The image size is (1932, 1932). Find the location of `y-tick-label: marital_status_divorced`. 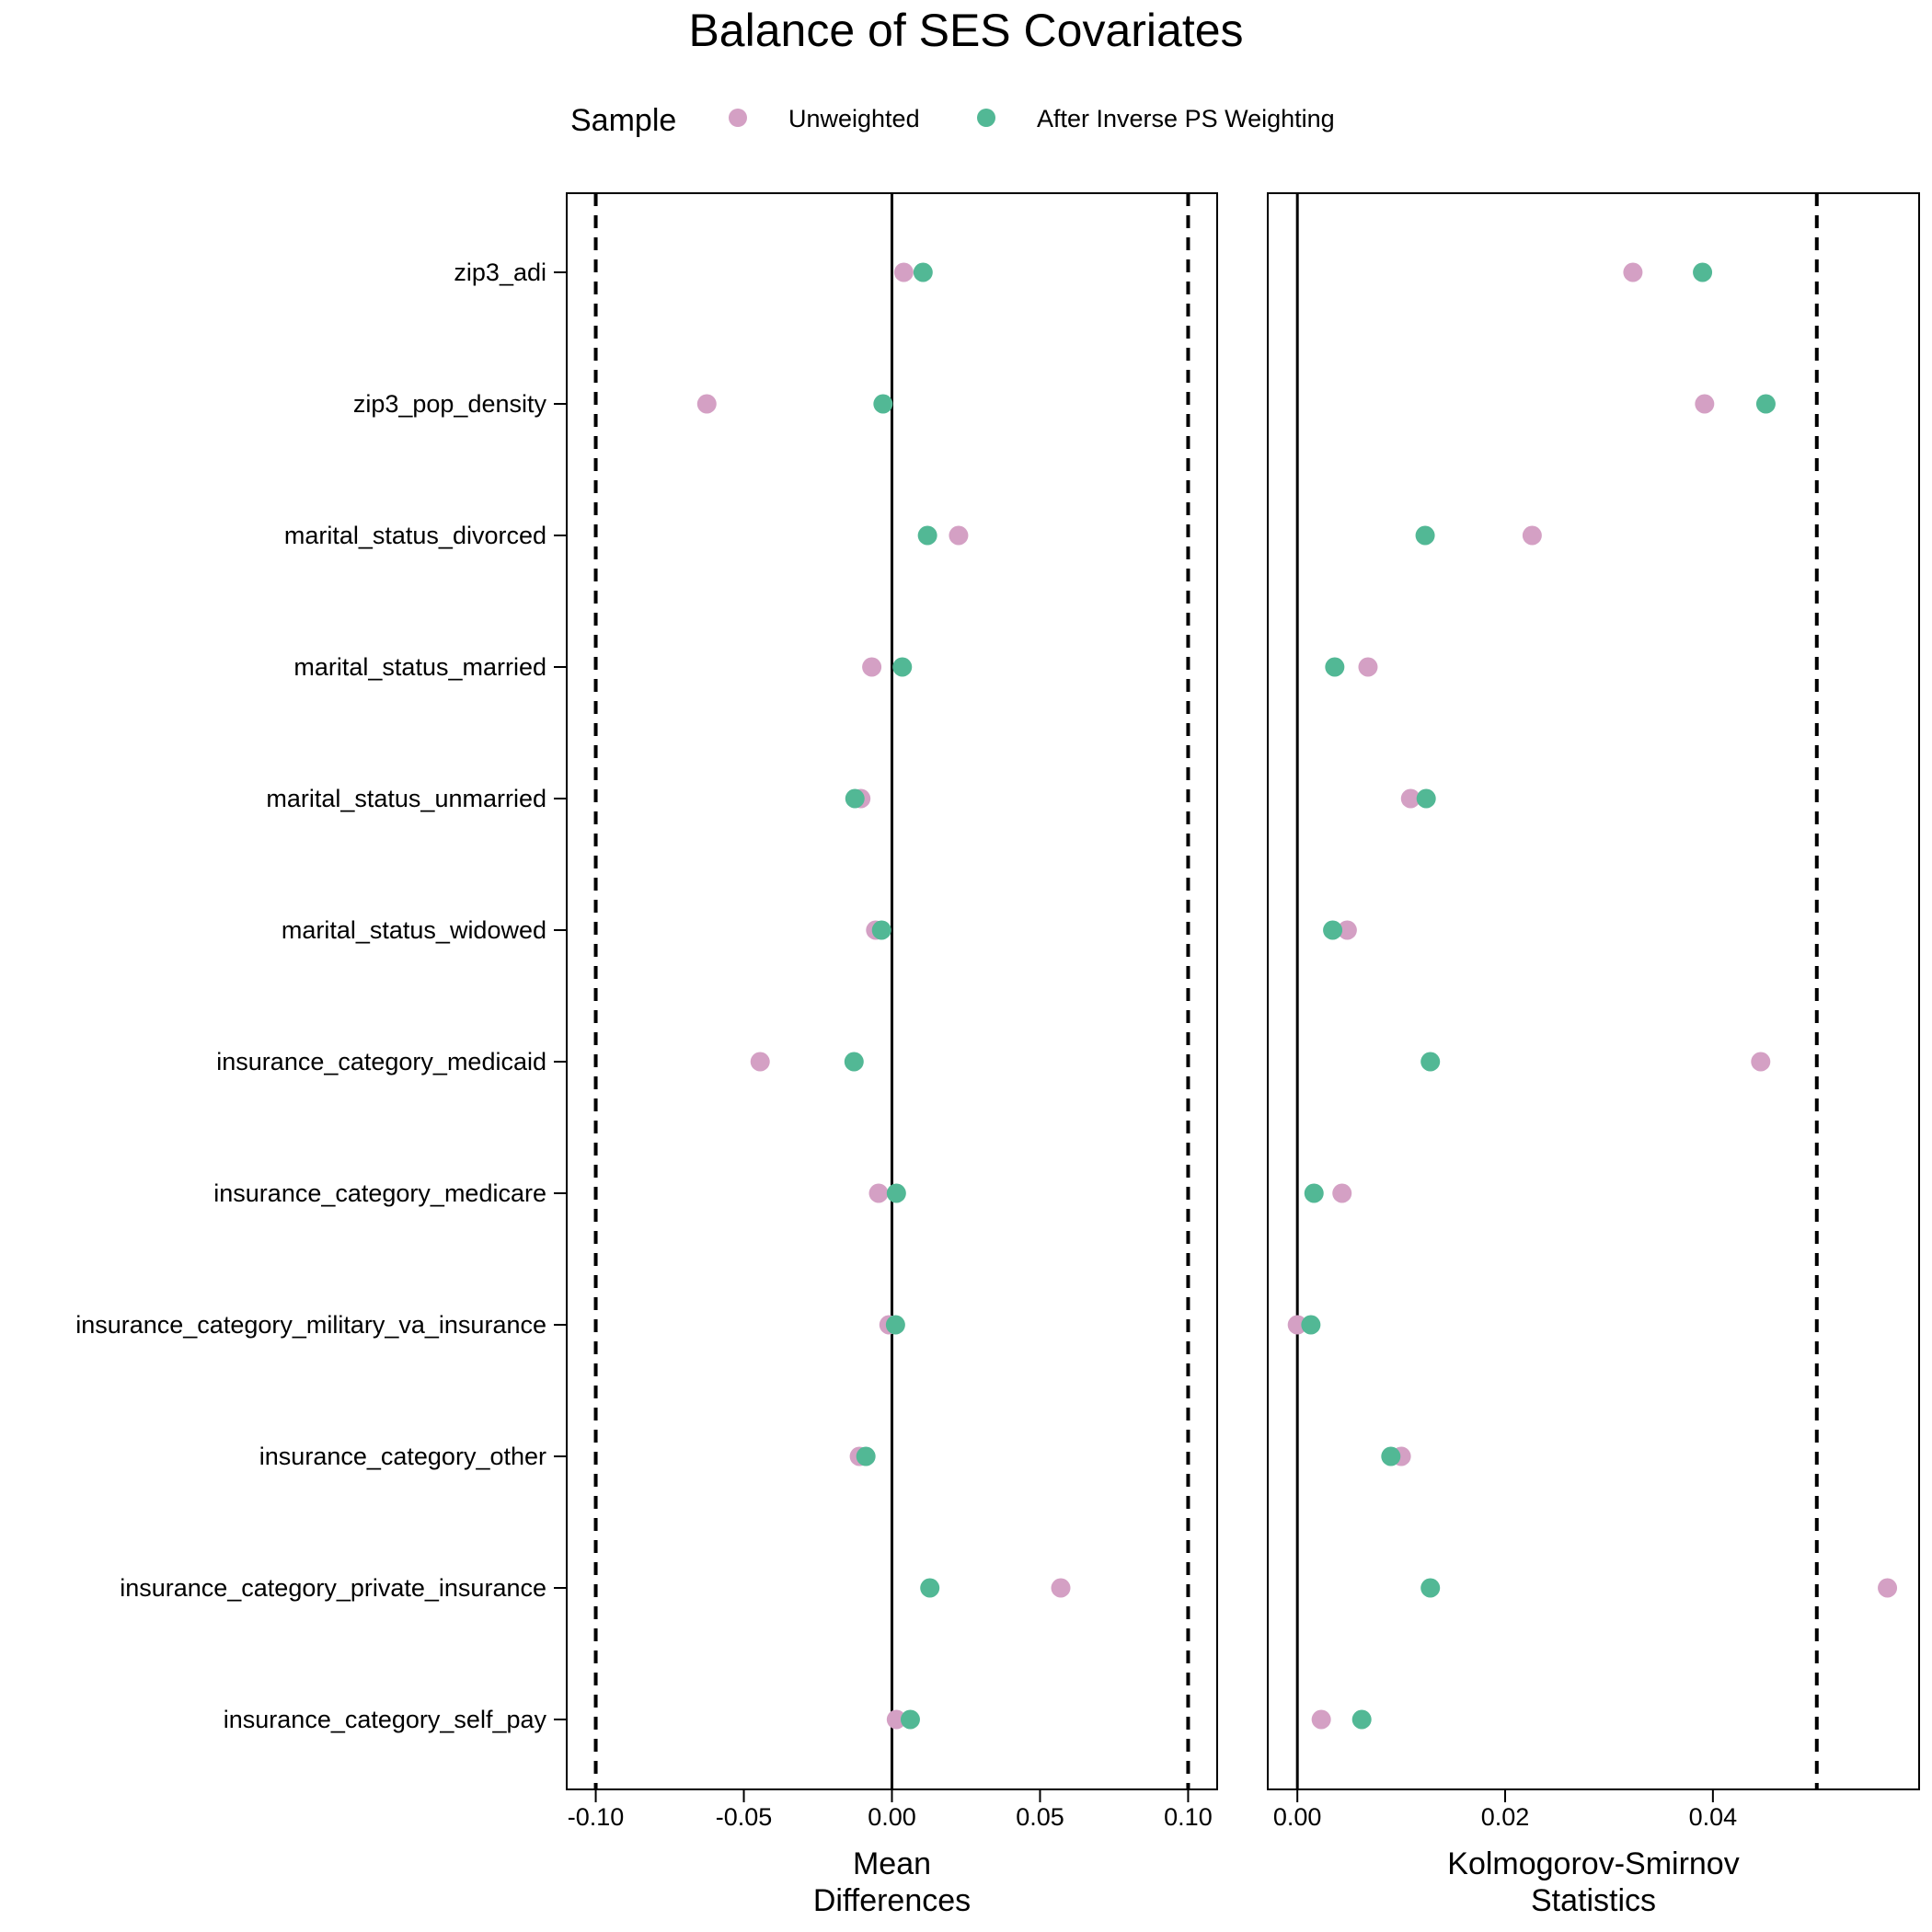

y-tick-label: marital_status_divorced is located at coordinates (415, 535).